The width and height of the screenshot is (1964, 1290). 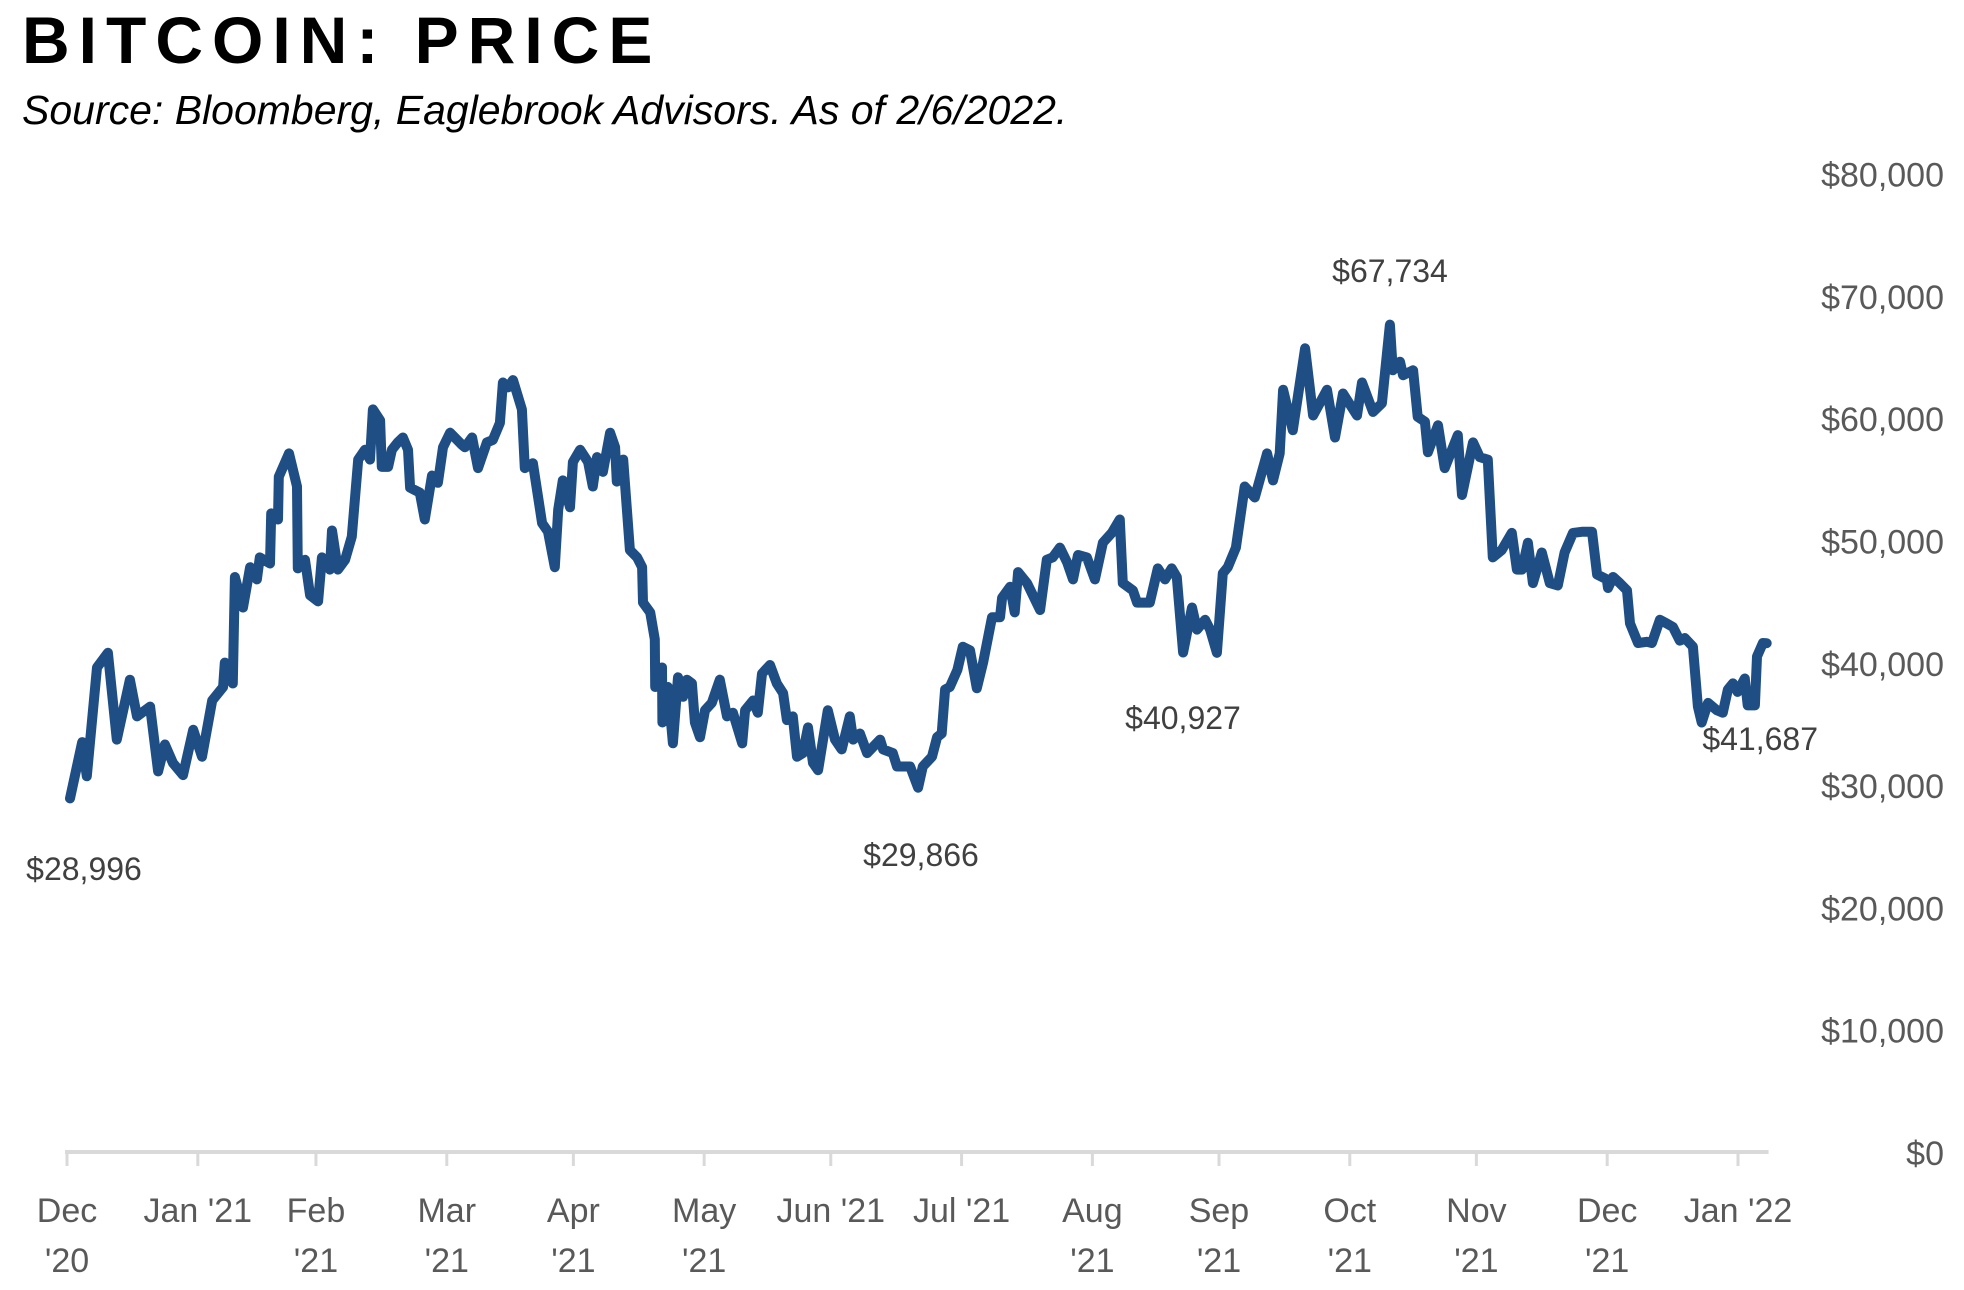 I want to click on x-tick-label: May, so click(x=704, y=1211).